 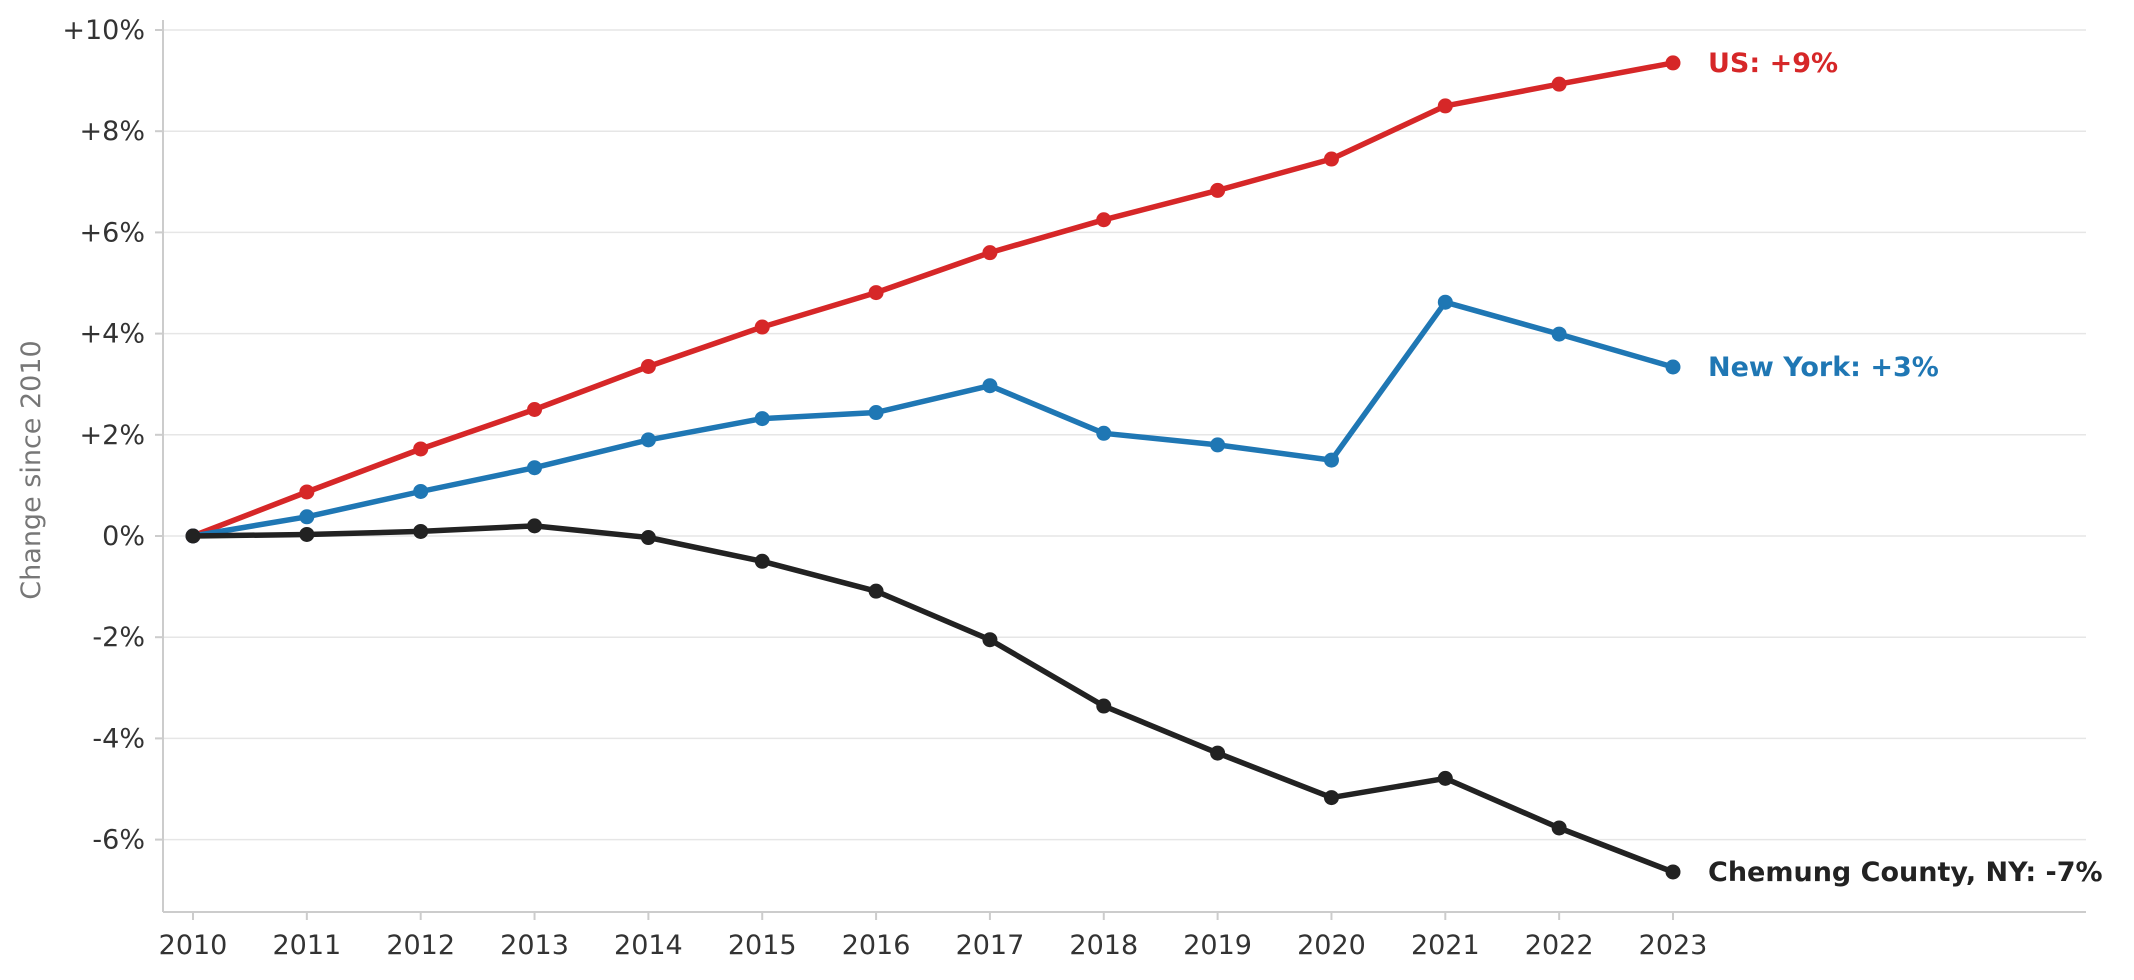 I want to click on y-tick-label: +4%, so click(x=112, y=334).